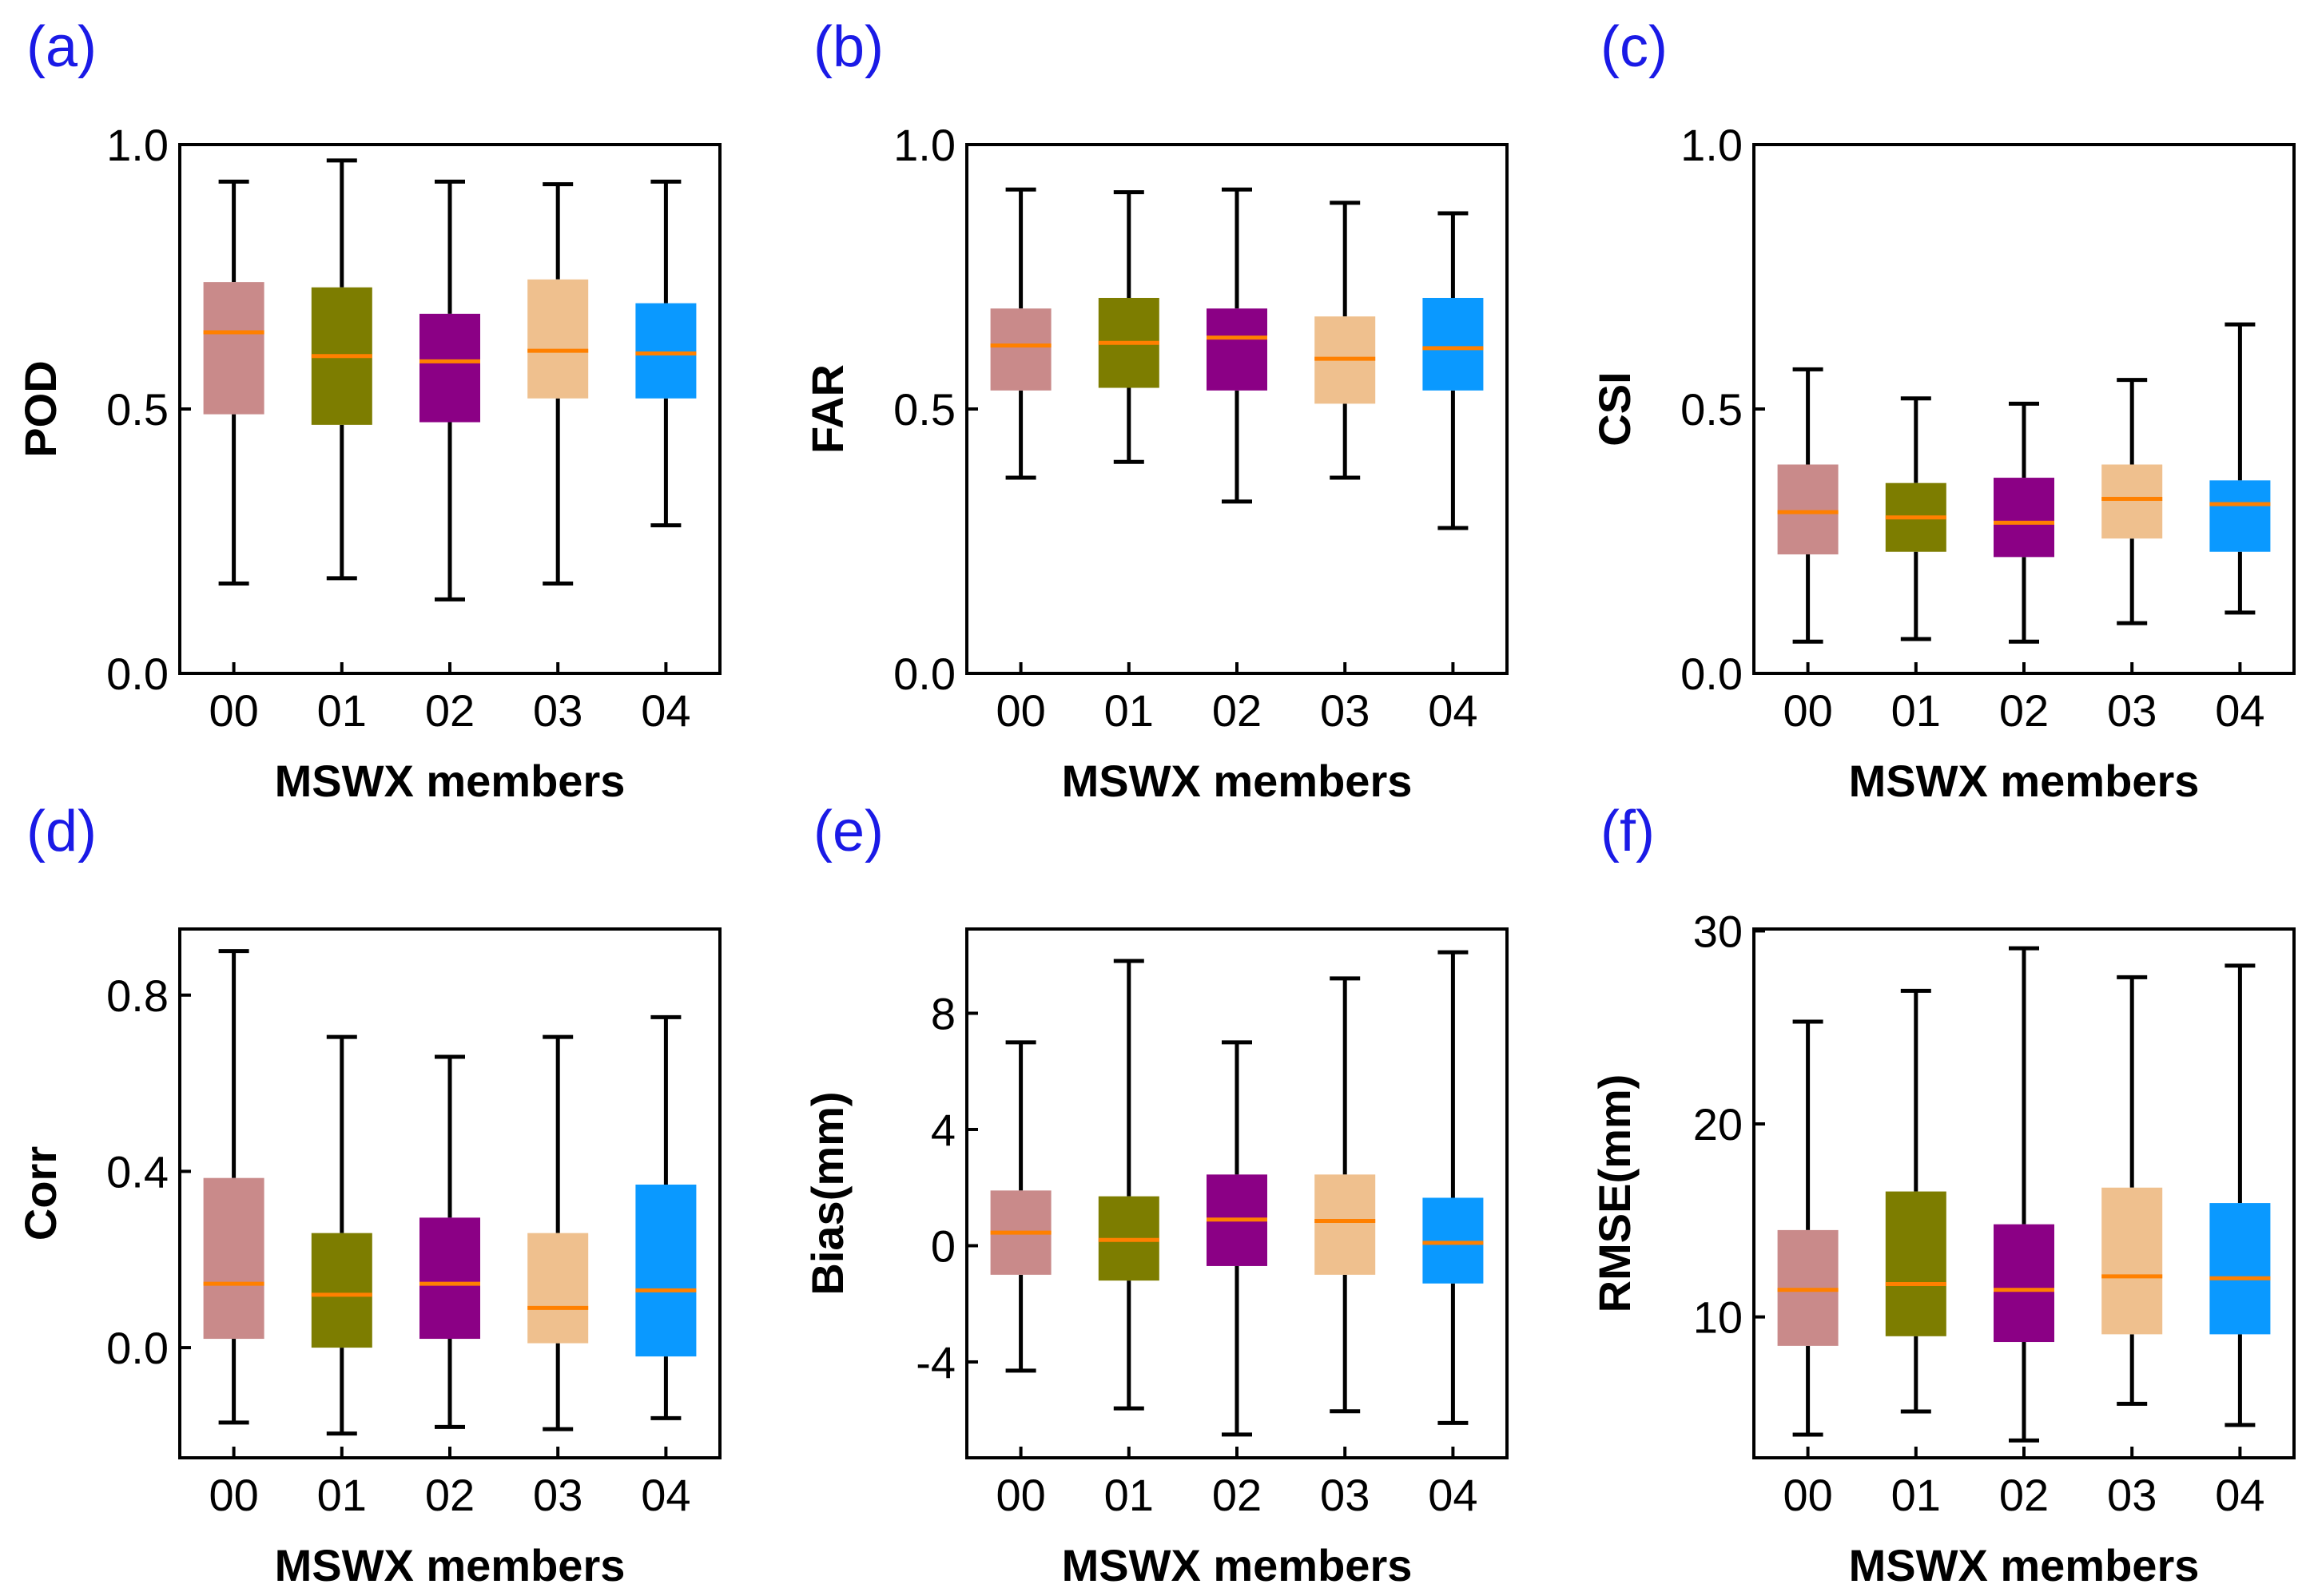 The image size is (2310, 1596). Describe the element at coordinates (137, 996) in the screenshot. I see `y-tick-label: 0.8` at that location.